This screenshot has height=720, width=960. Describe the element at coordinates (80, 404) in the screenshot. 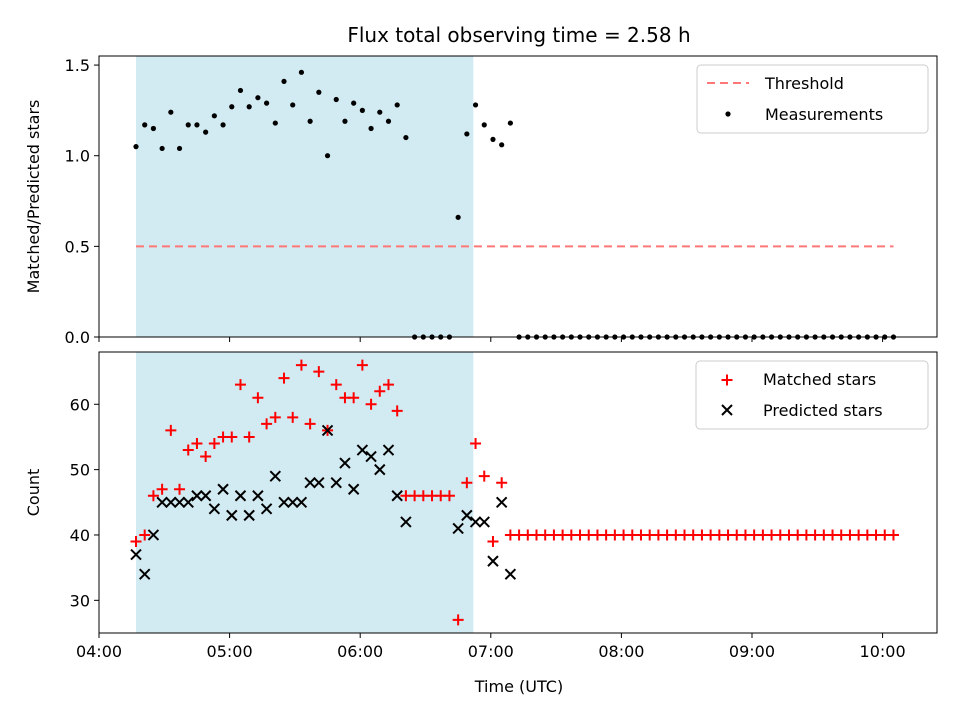

I see `y-tick-label: 60` at that location.